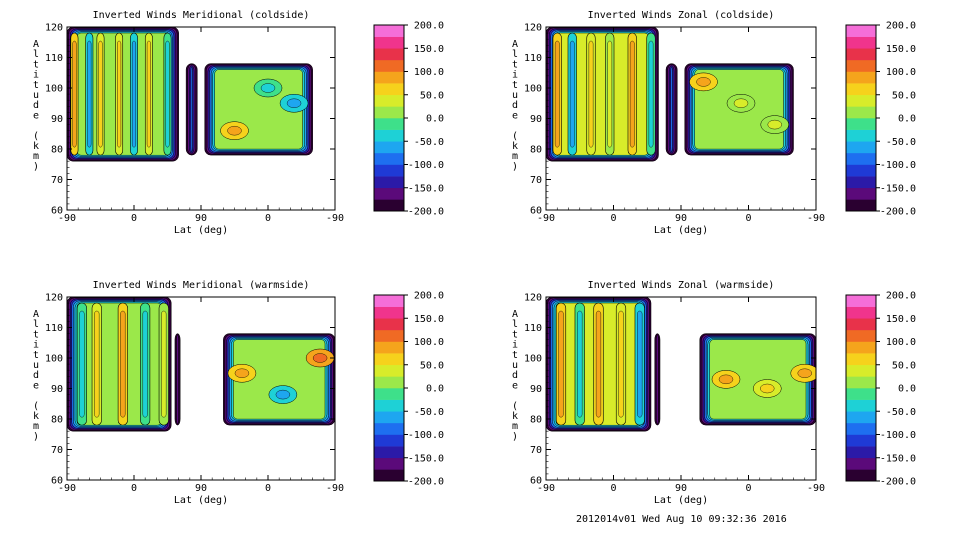  I want to click on colorbar-tick-label: 50.0, so click(904, 365).